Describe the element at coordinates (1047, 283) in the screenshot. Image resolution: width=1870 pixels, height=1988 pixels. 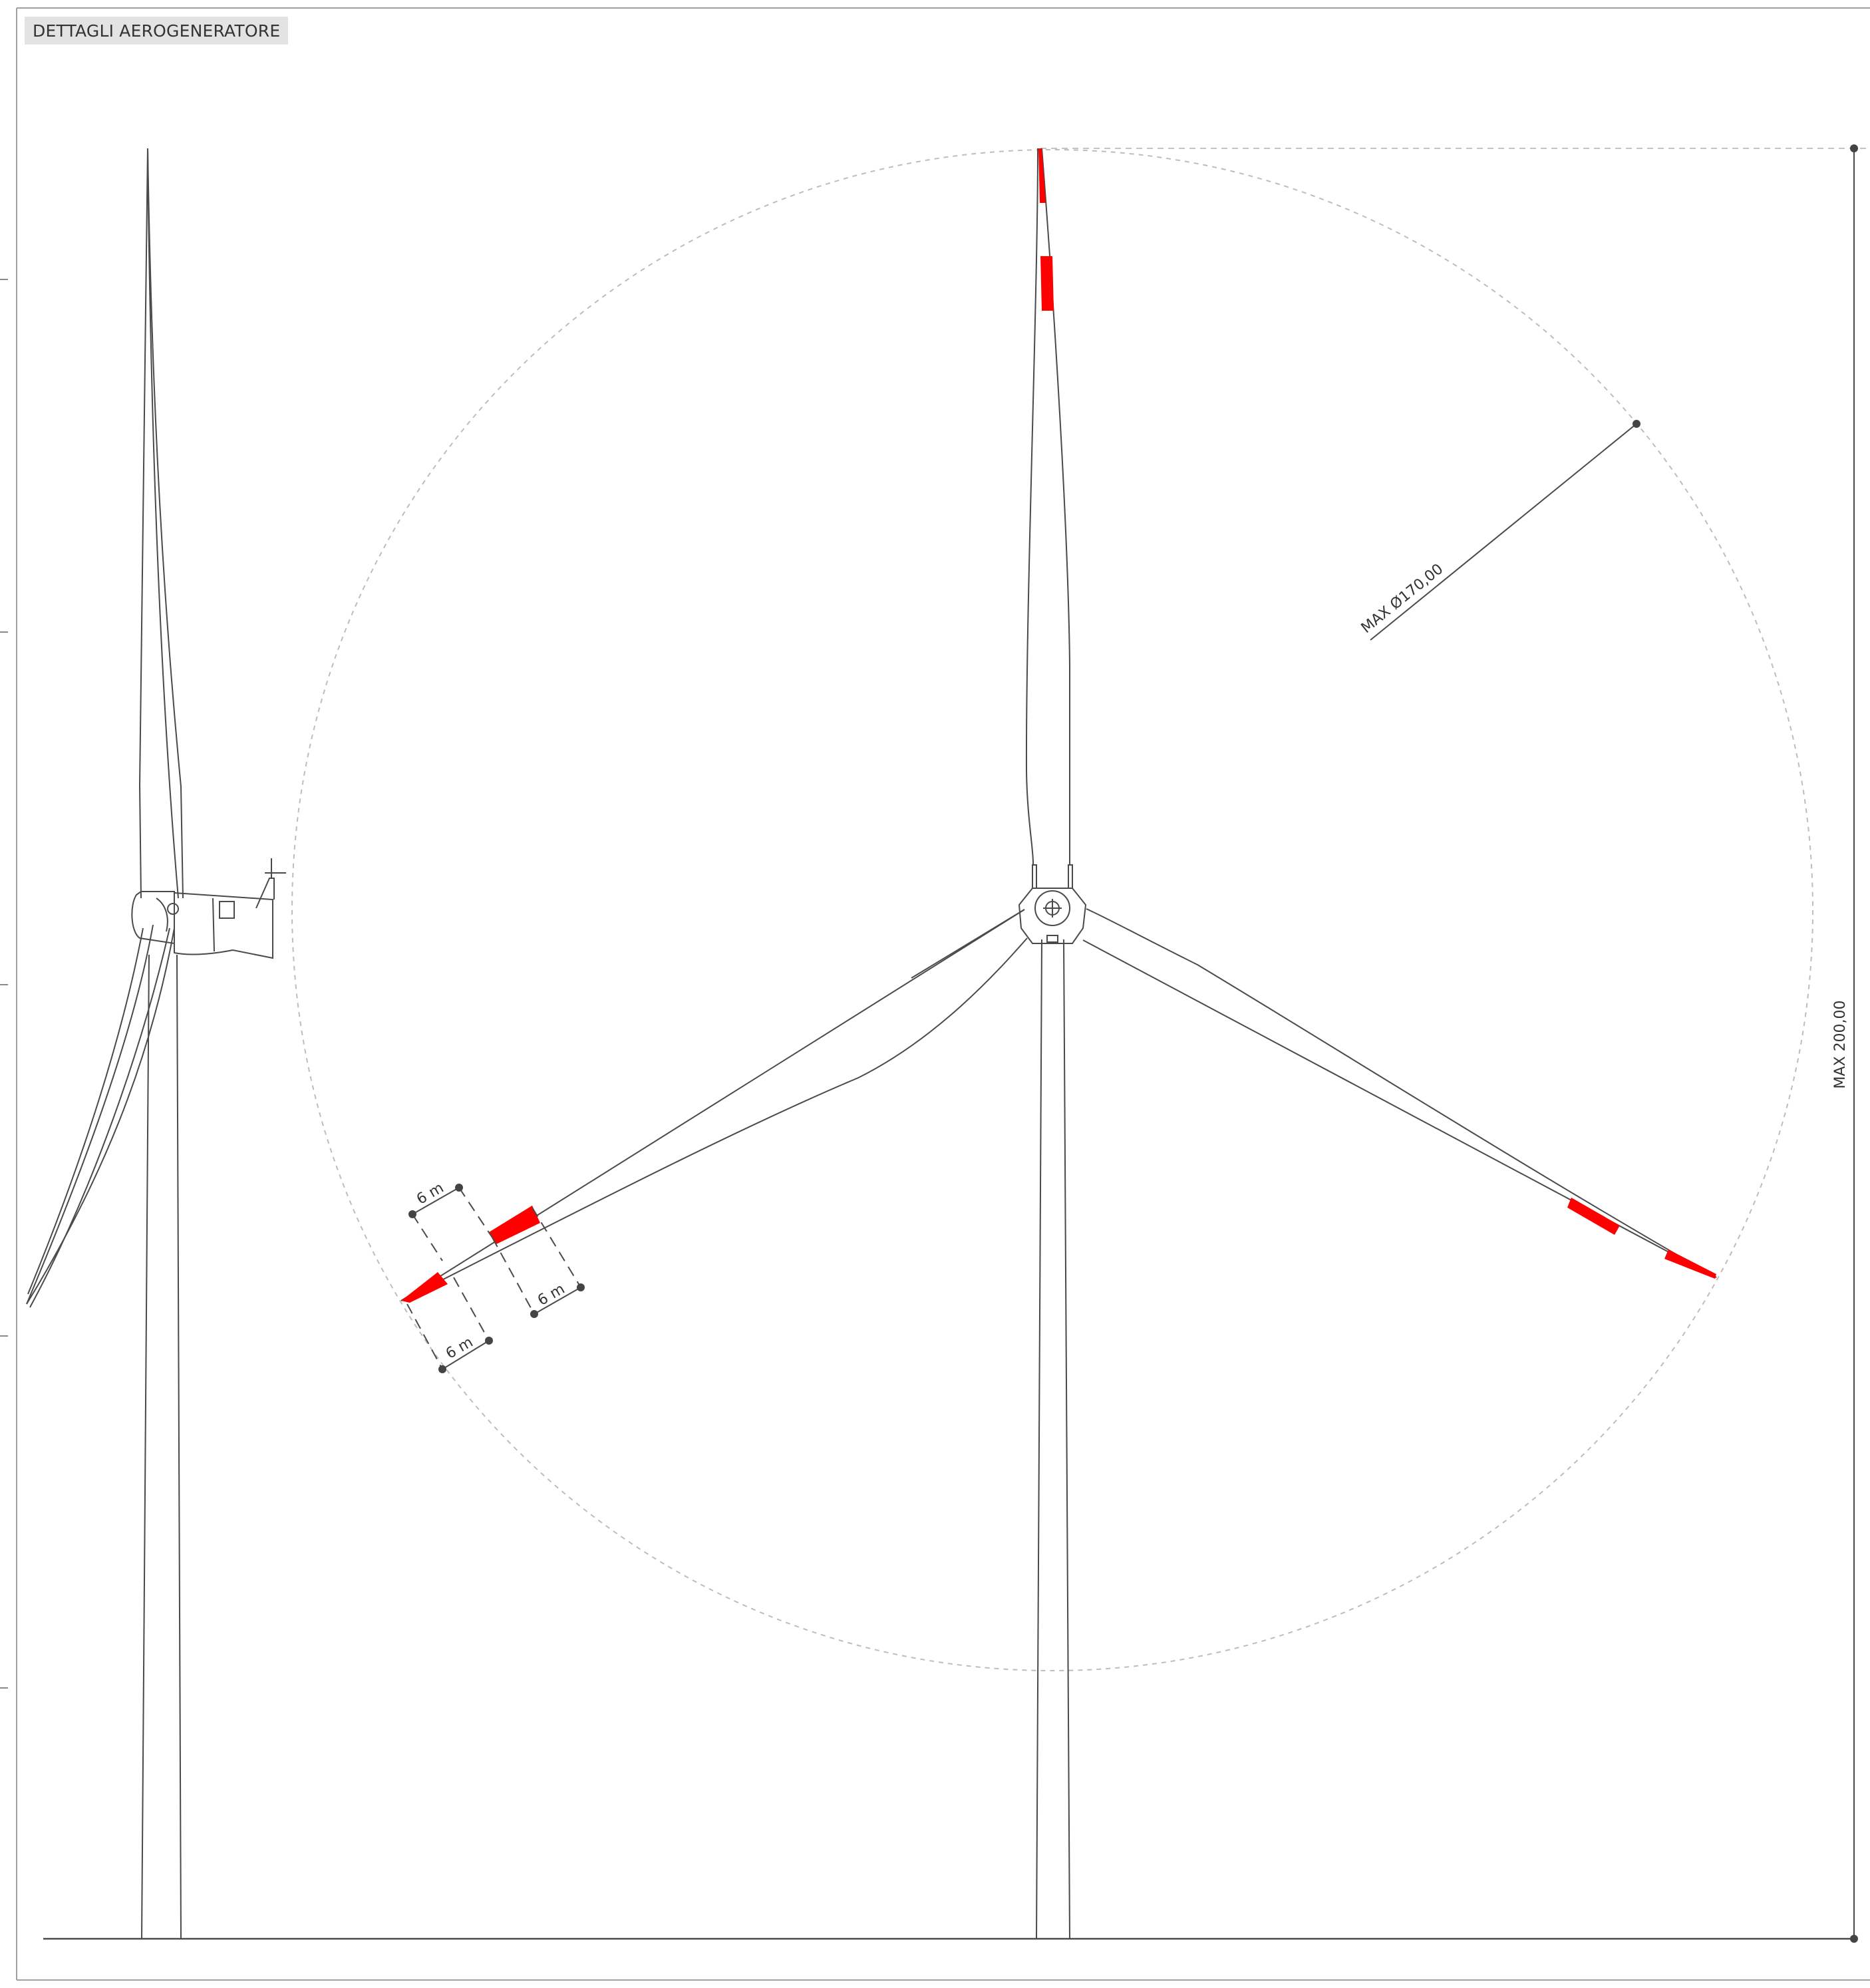
I see `marking-band-top-second` at that location.